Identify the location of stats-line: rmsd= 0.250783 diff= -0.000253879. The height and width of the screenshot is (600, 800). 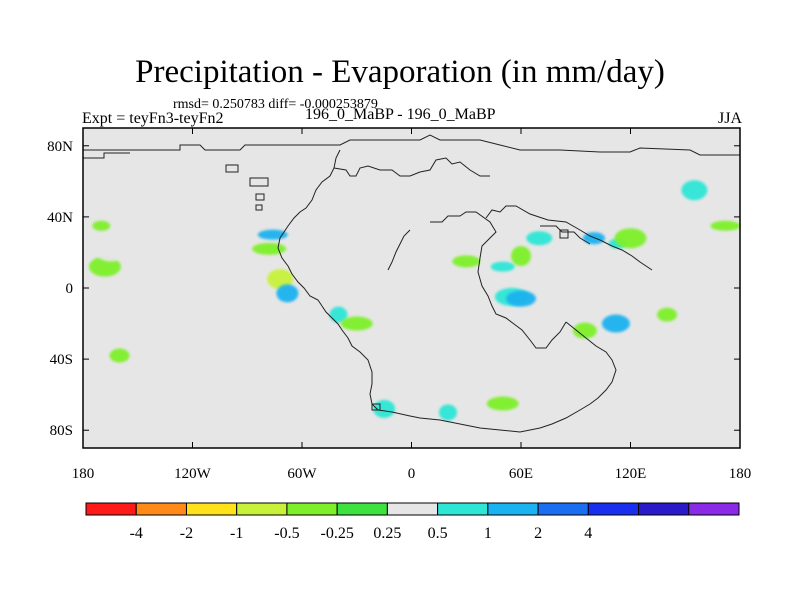
(275, 104).